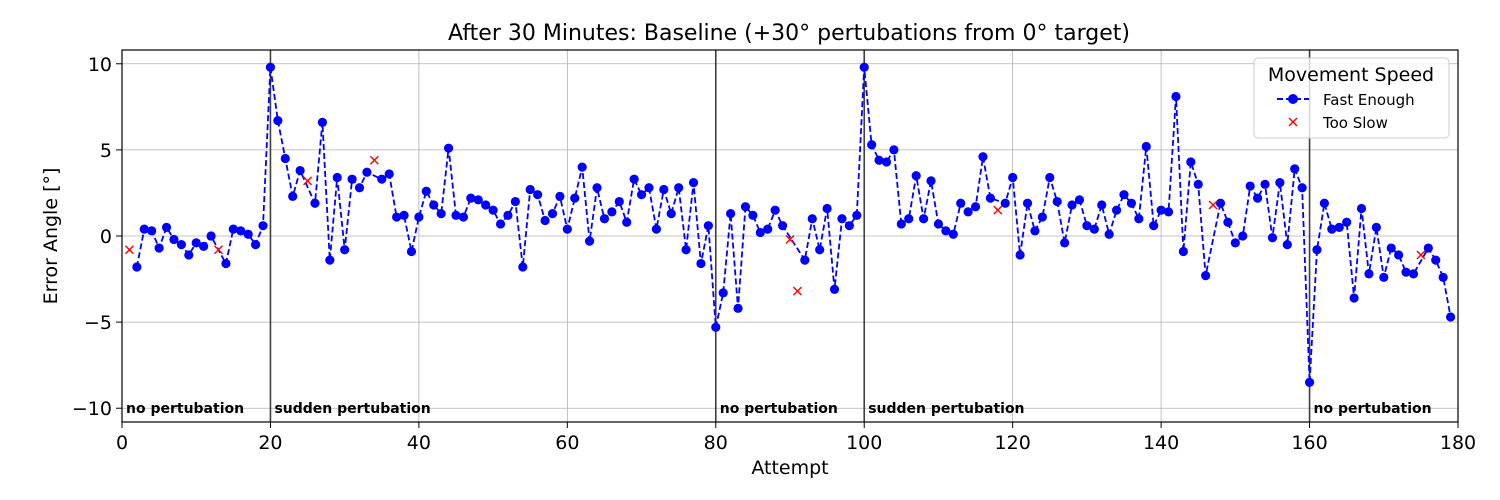 The height and width of the screenshot is (500, 1500). Describe the element at coordinates (1309, 443) in the screenshot. I see `x-tick-label: 160` at that location.